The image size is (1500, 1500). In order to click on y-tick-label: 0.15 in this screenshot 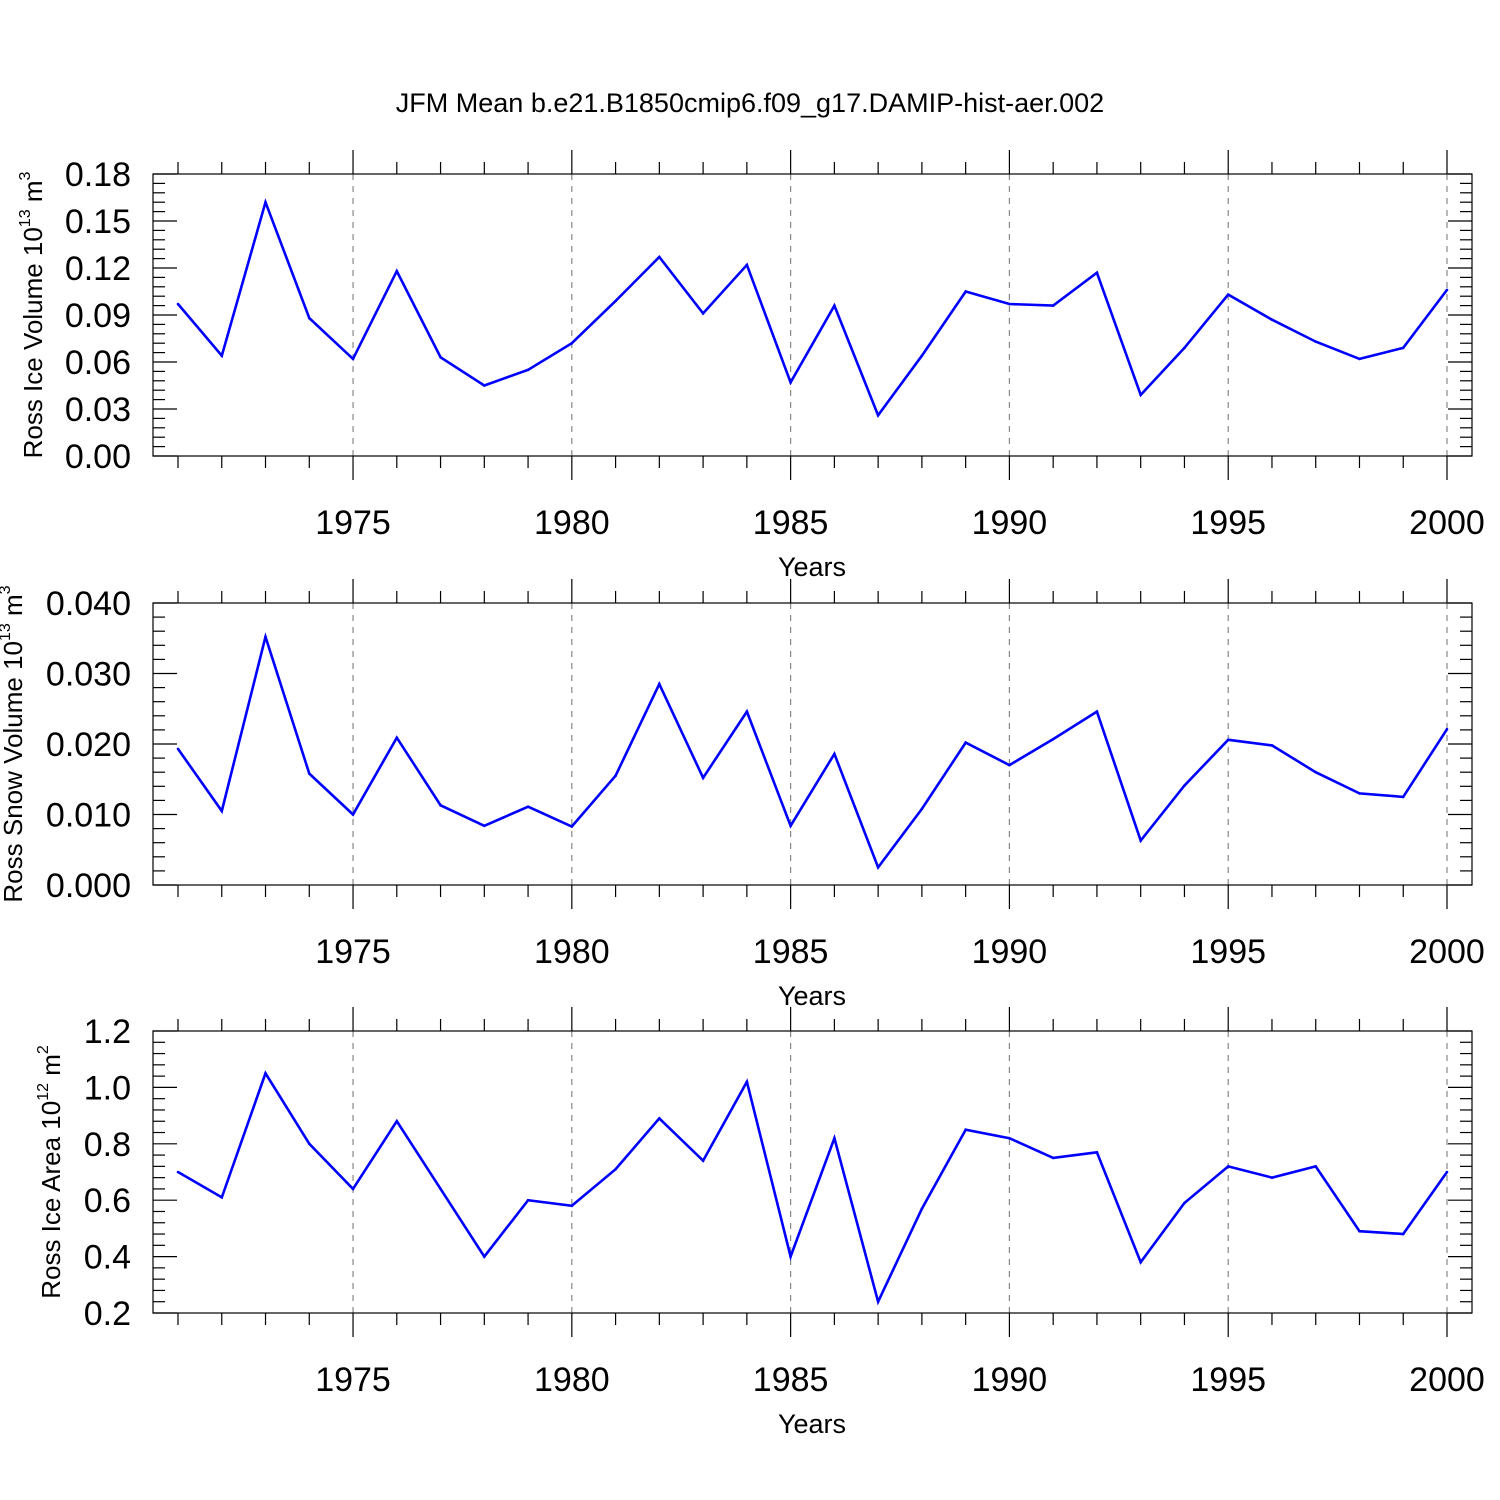, I will do `click(98, 222)`.